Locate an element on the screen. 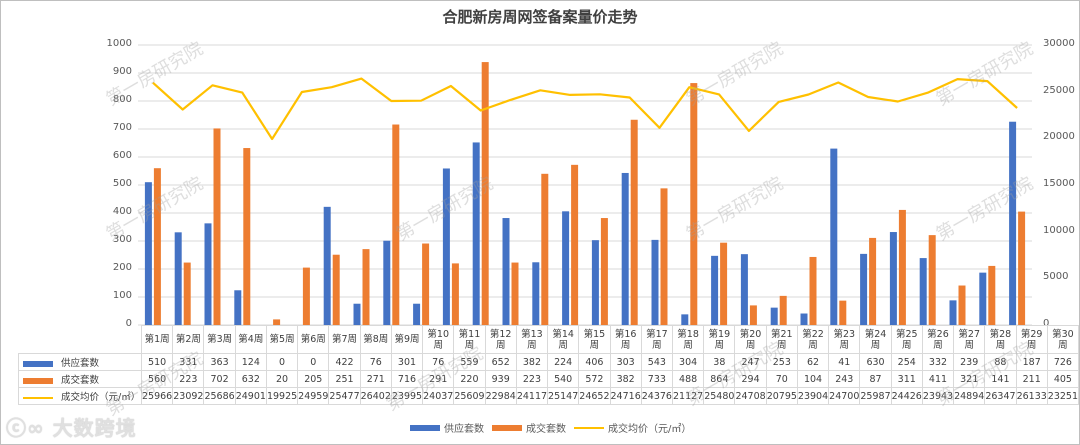  left-axis-tick: 200 is located at coordinates (122, 267).